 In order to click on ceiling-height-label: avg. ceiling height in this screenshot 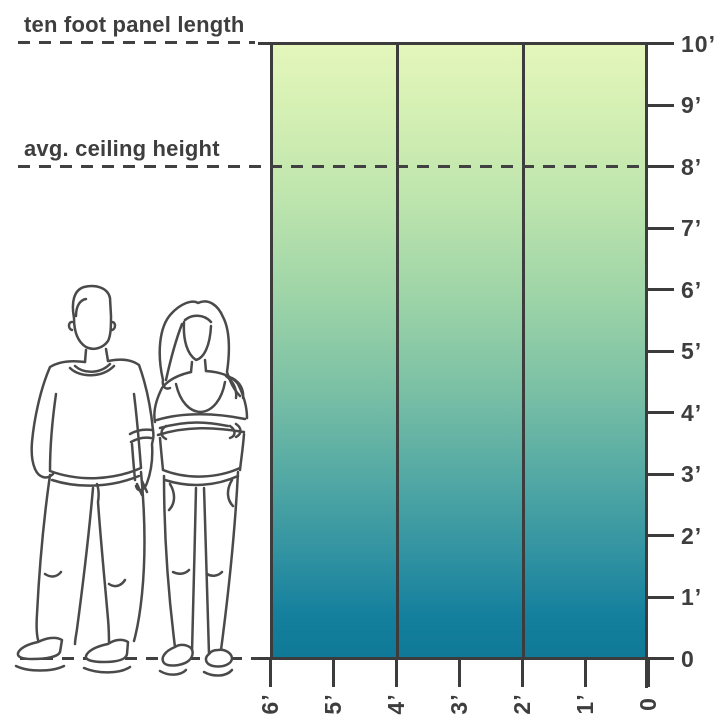, I will do `click(122, 148)`.